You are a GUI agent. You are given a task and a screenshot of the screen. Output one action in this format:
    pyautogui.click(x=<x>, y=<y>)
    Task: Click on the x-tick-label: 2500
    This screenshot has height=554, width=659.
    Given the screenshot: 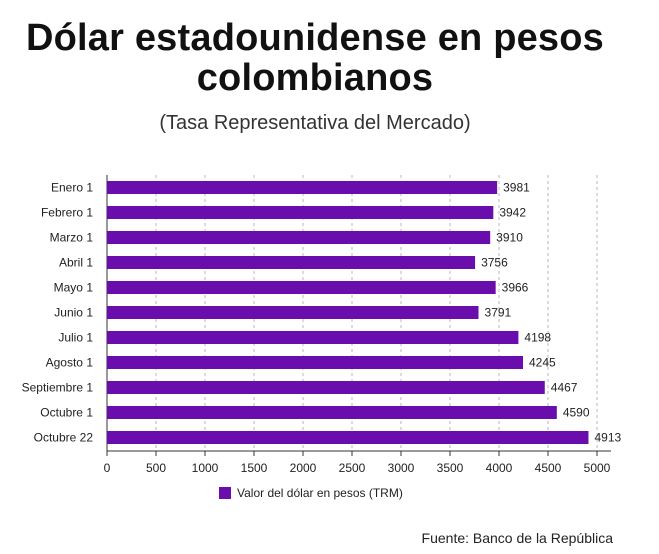 What is the action you would take?
    pyautogui.click(x=352, y=468)
    